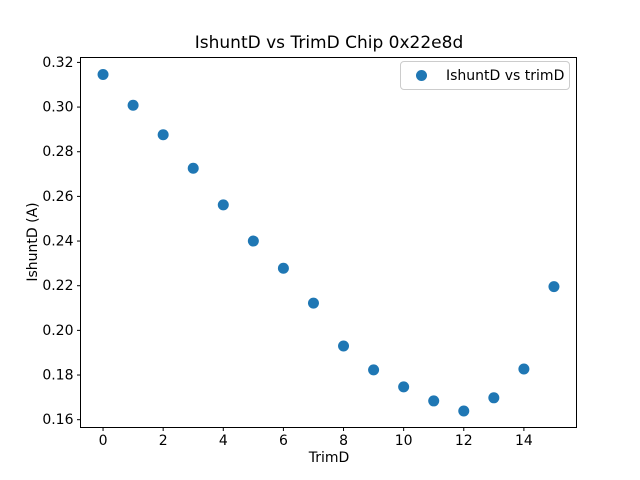 The width and height of the screenshot is (640, 480). I want to click on legend: IshuntD vs trimD, so click(485, 75).